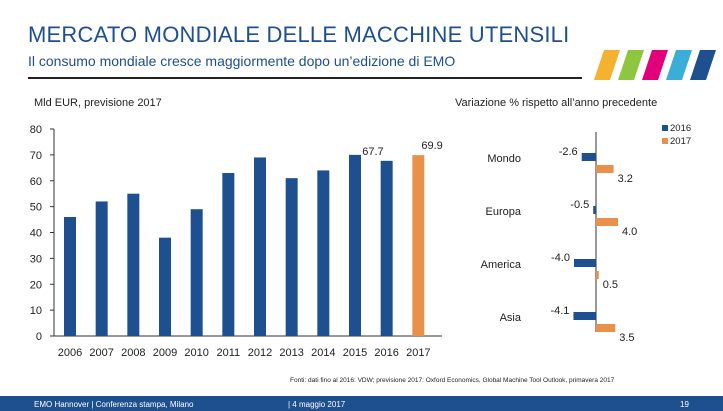 The height and width of the screenshot is (411, 723). Describe the element at coordinates (291, 257) in the screenshot. I see `bar-2013` at that location.